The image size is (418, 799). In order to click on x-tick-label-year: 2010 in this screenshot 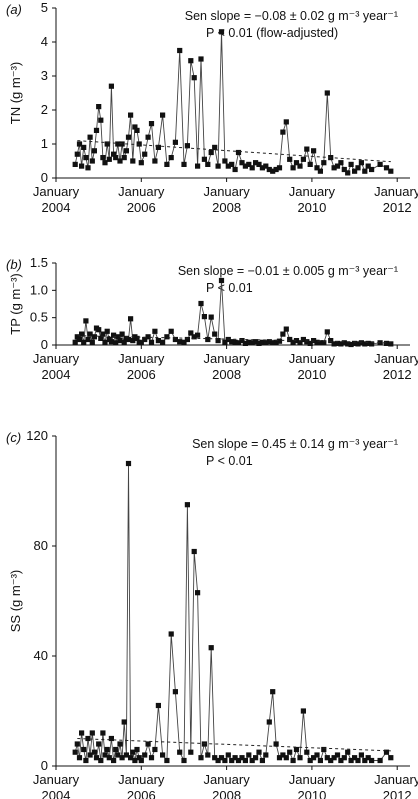, I will do `click(311, 374)`.